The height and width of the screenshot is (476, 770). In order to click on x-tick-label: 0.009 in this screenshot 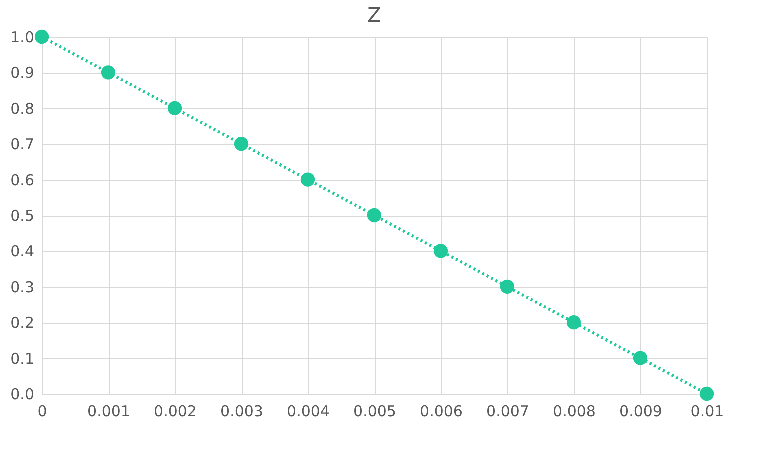, I will do `click(641, 411)`.